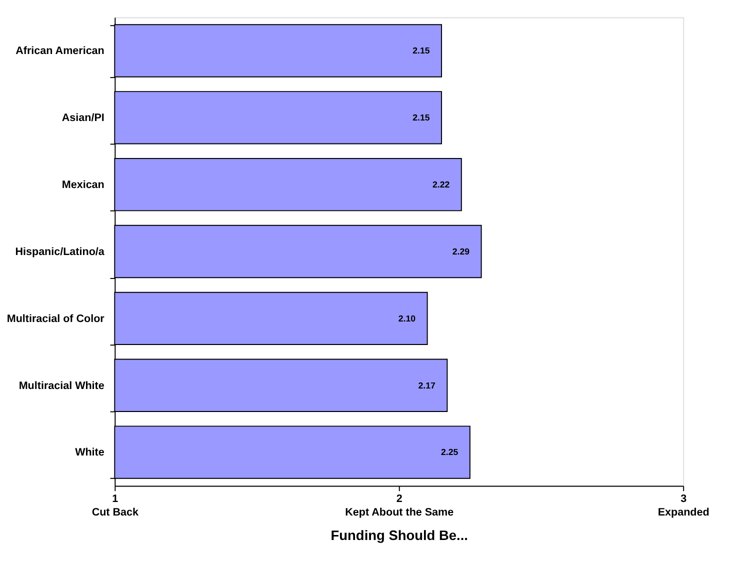 The width and height of the screenshot is (737, 571). I want to click on y-tick-label: Asian/PI, so click(83, 118).